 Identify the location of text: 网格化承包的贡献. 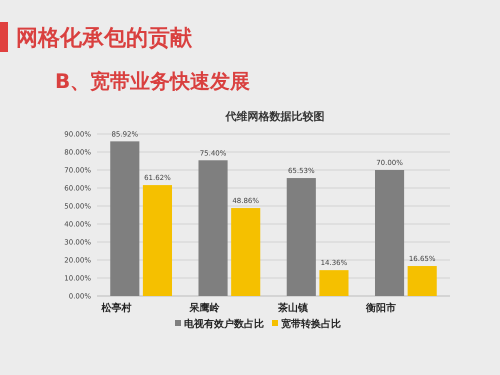
(104, 38).